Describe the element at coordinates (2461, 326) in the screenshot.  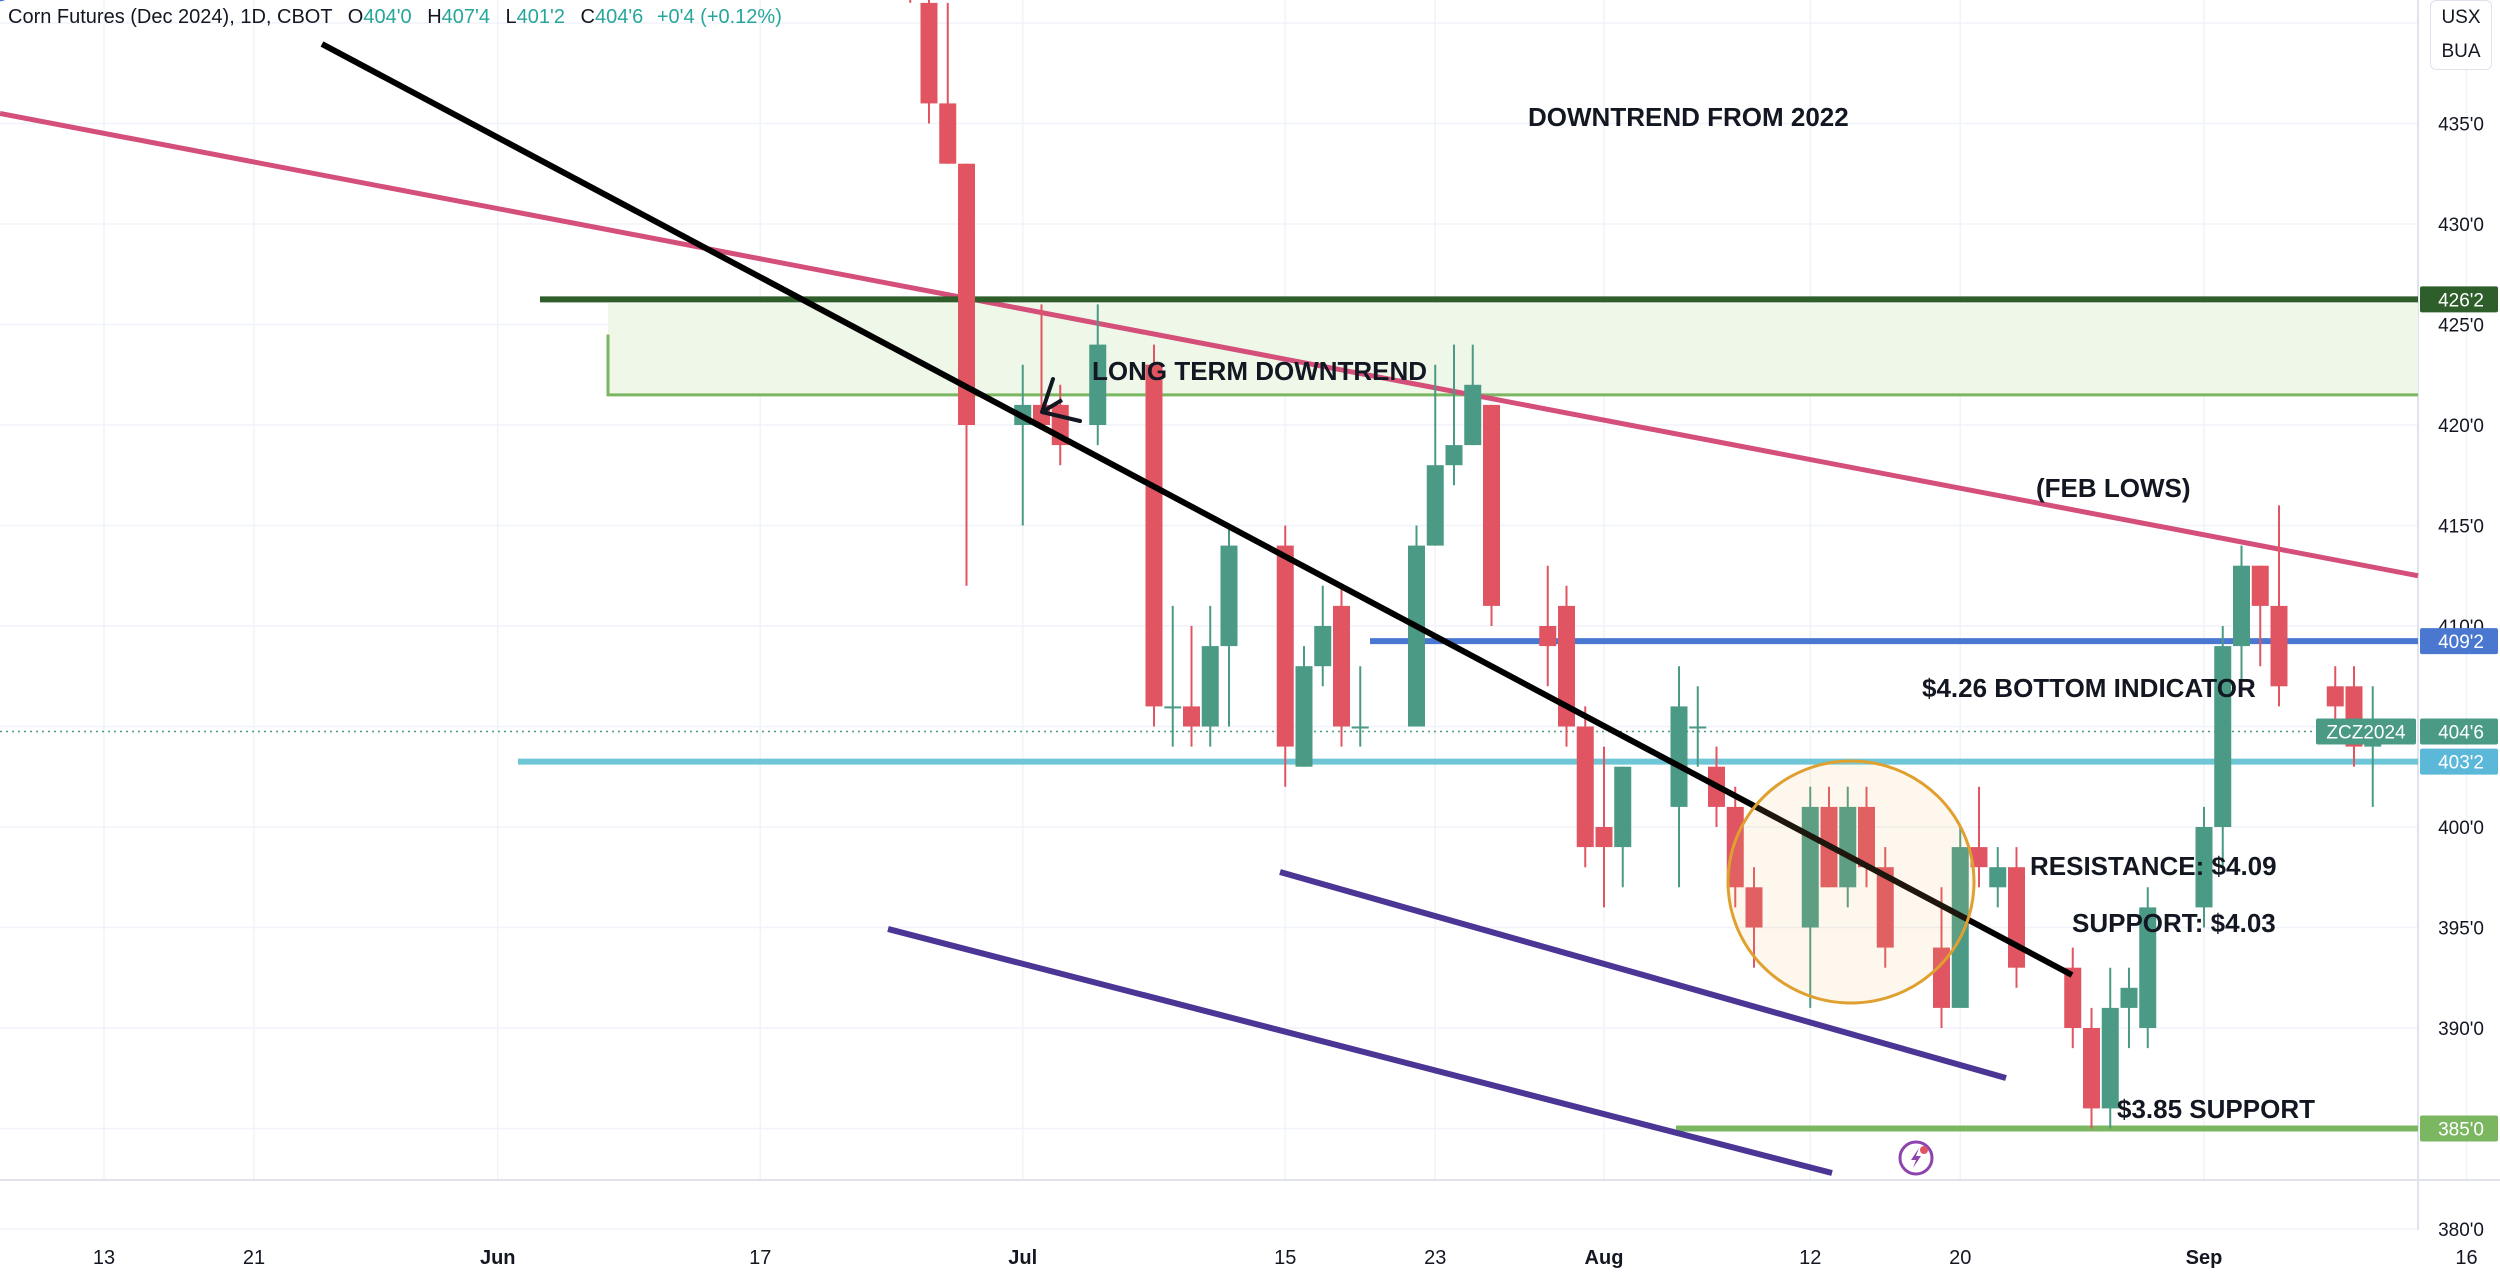
I see `price-tick-label: 425'0` at that location.